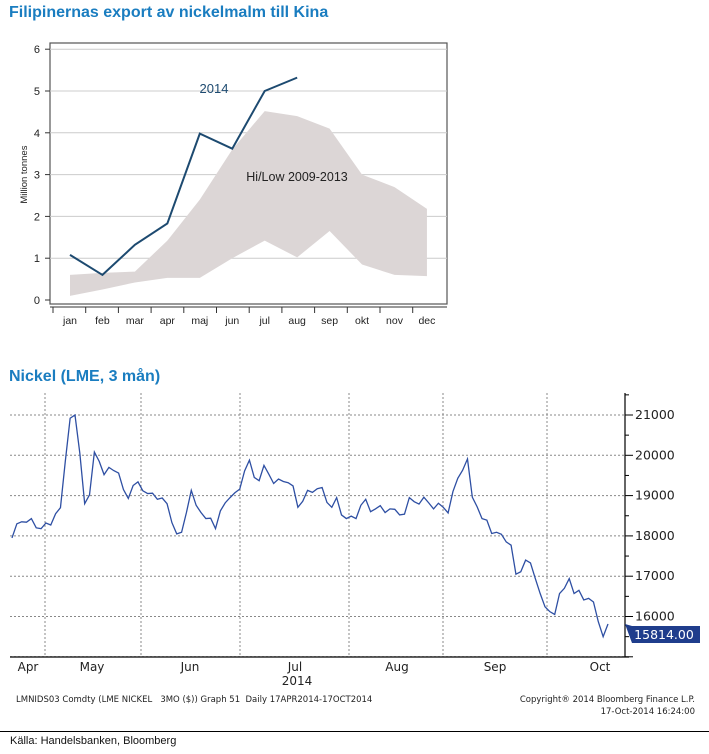  What do you see at coordinates (93, 741) in the screenshot?
I see `source-note: Källa: Handelsbanken, Bloomberg` at bounding box center [93, 741].